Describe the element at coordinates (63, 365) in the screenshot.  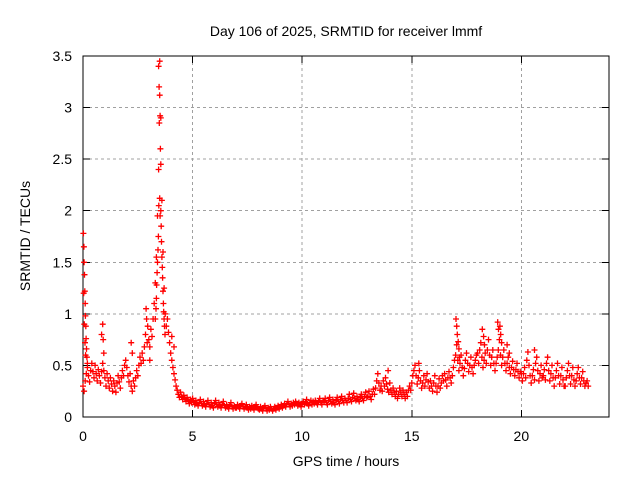
I see `svg-text: 0.5` at that location.